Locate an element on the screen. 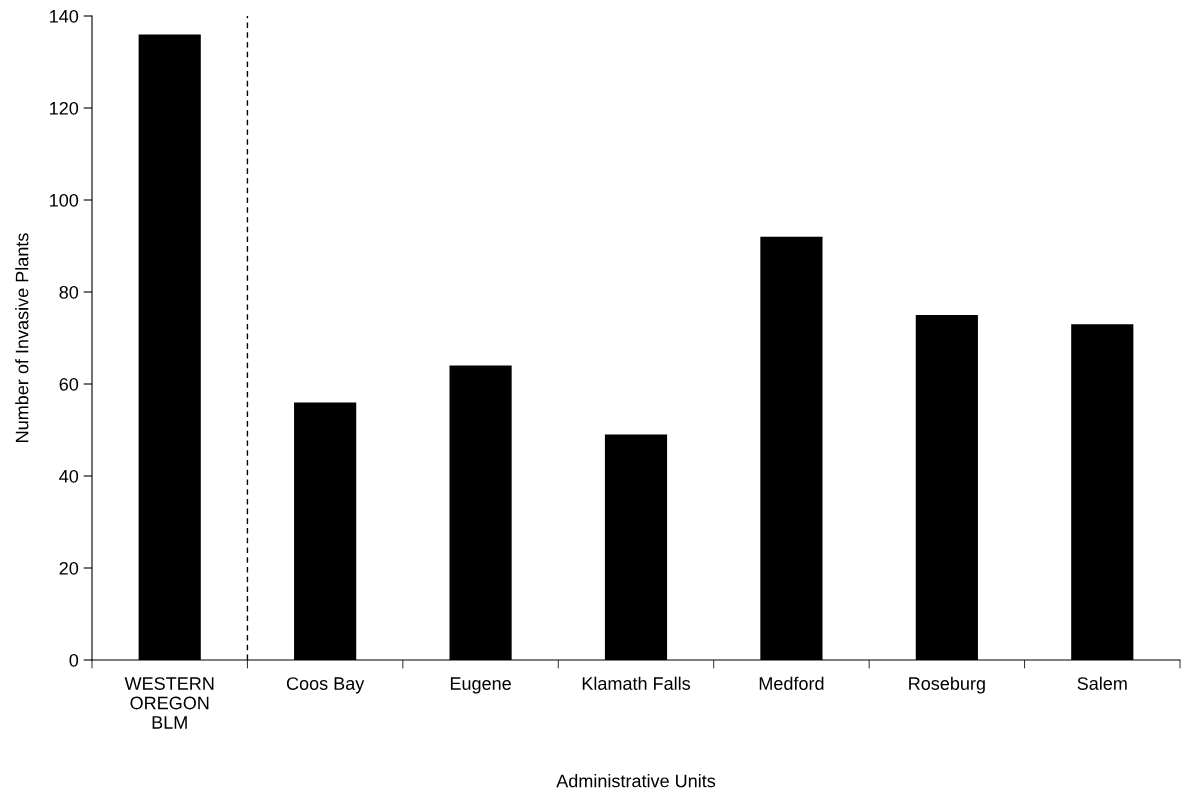 The image size is (1193, 802). y-tick-label: 20 is located at coordinates (69, 568).